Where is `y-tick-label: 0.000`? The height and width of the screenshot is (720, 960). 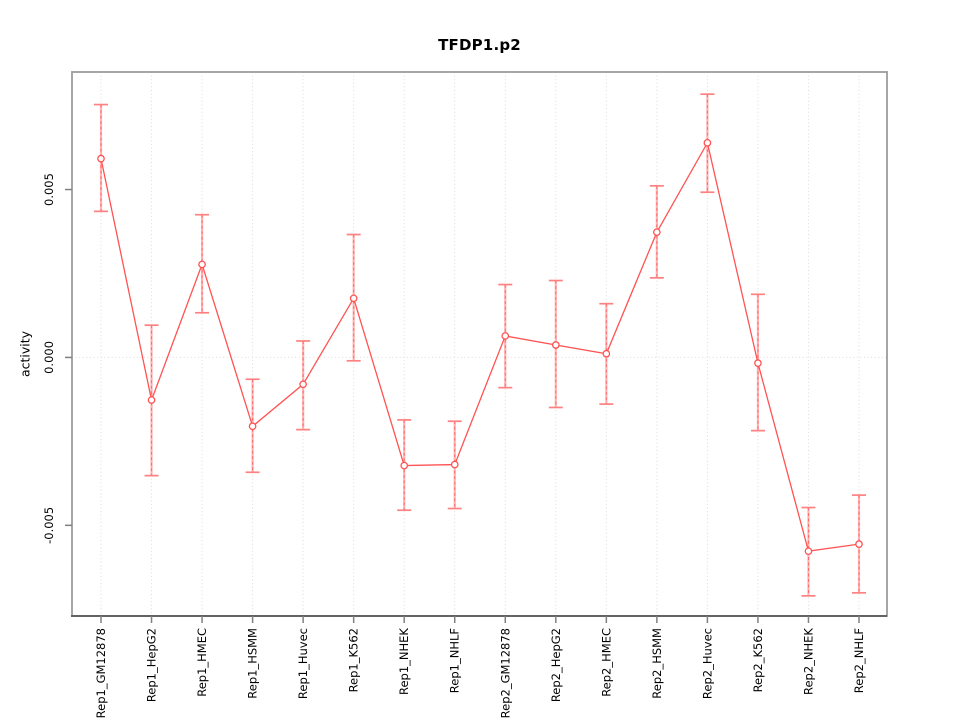
y-tick-label: 0.000 is located at coordinates (49, 357).